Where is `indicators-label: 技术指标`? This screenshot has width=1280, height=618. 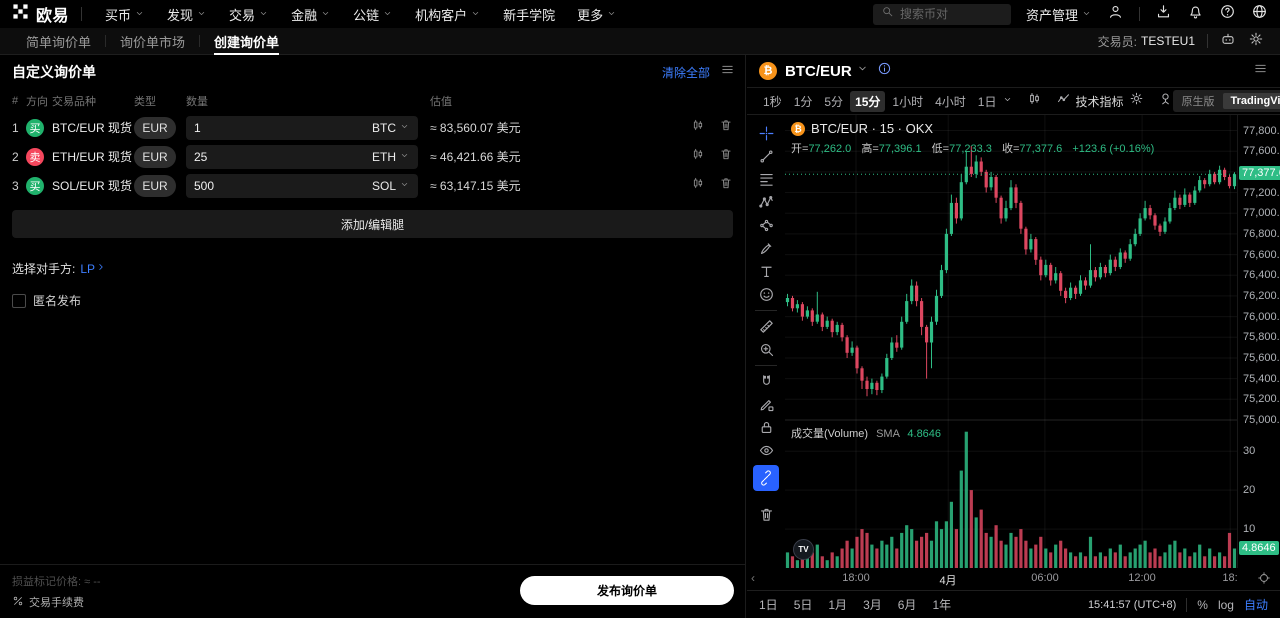
indicators-label: 技术指标 is located at coordinates (1099, 101).